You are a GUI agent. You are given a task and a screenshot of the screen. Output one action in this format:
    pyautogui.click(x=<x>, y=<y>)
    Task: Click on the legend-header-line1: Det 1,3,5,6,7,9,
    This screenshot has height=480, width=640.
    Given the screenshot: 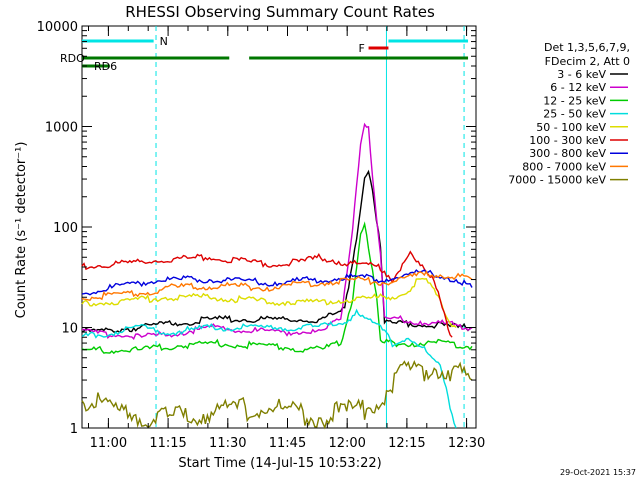 What is the action you would take?
    pyautogui.click(x=587, y=47)
    